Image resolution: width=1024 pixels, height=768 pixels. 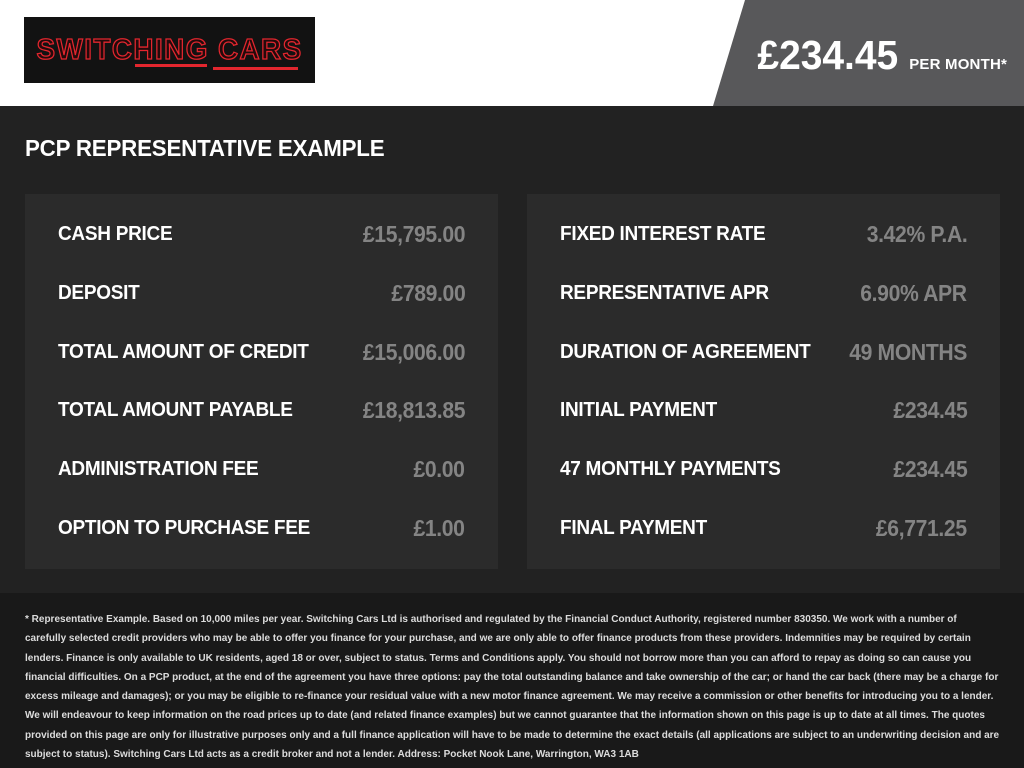 What do you see at coordinates (261, 293) in the screenshot?
I see `finance-row: DEPOSIT £789.00` at bounding box center [261, 293].